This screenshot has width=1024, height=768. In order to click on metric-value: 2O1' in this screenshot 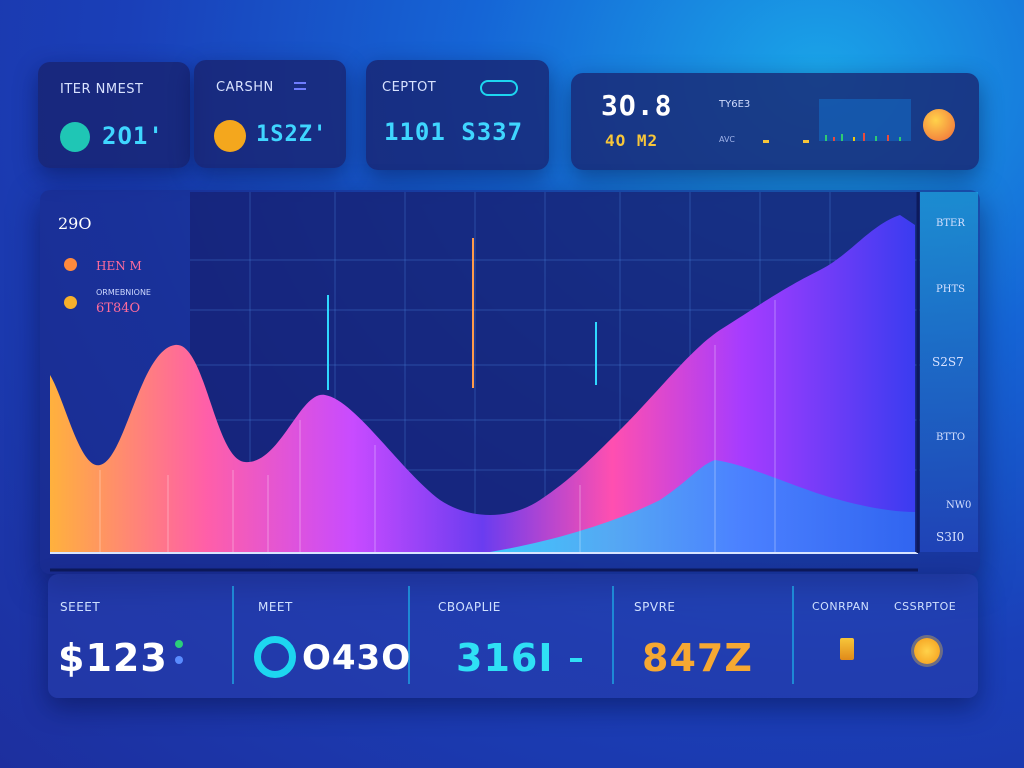, I will do `click(133, 136)`.